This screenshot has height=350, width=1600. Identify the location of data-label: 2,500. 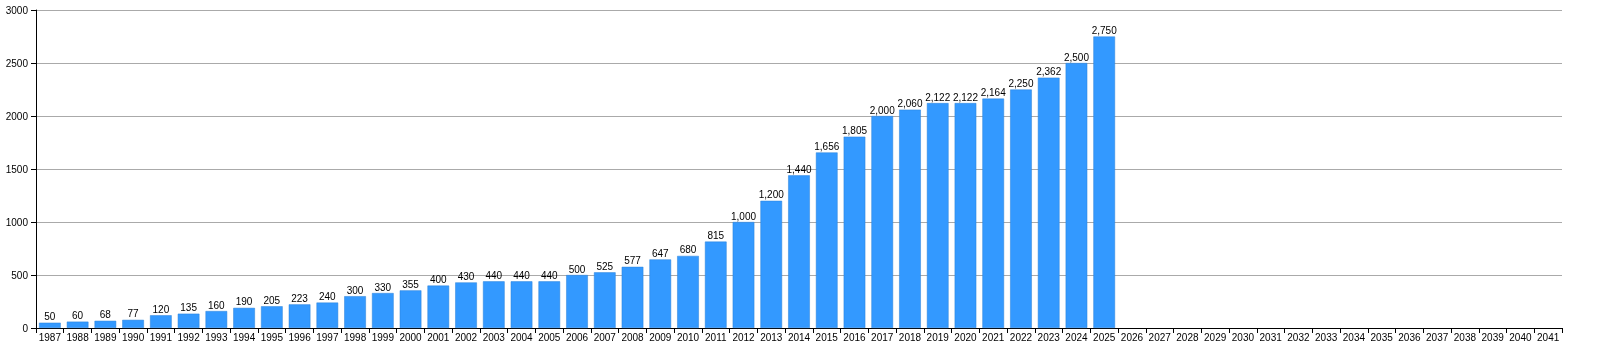
(1076, 57).